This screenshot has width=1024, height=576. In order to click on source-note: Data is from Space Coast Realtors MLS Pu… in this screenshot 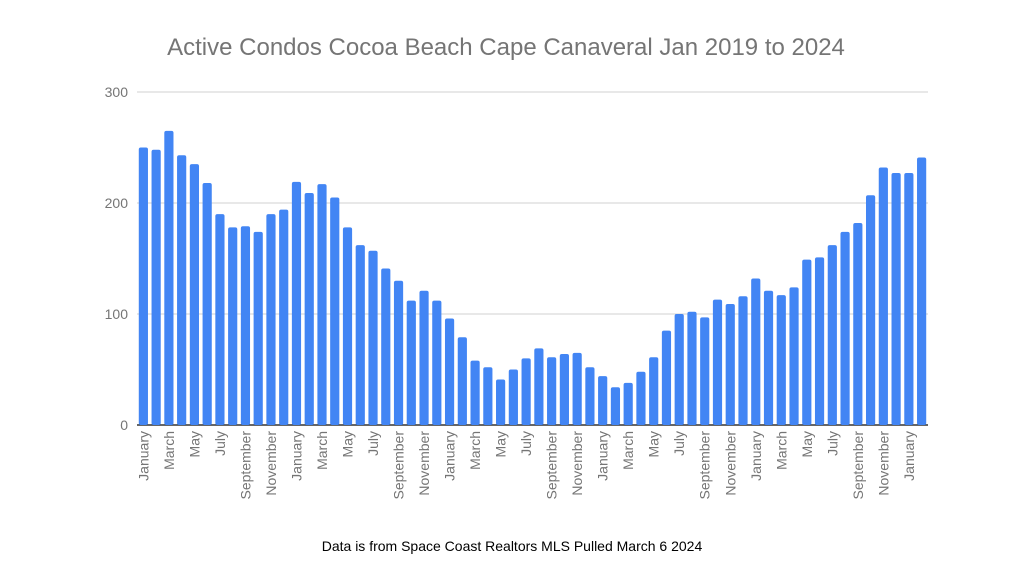, I will do `click(512, 546)`.